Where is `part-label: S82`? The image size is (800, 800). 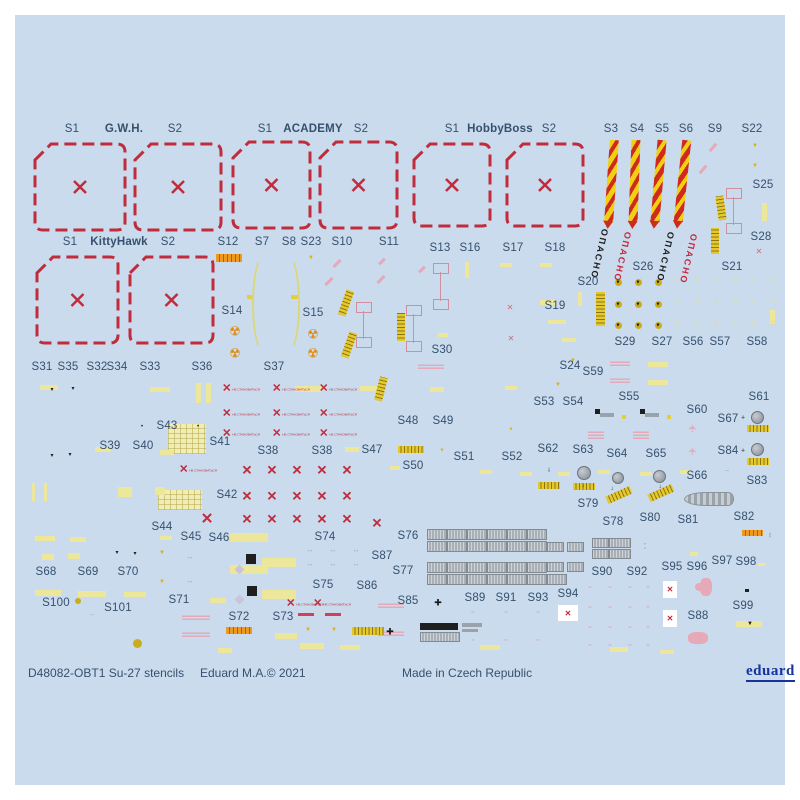
part-label: S82 is located at coordinates (744, 517).